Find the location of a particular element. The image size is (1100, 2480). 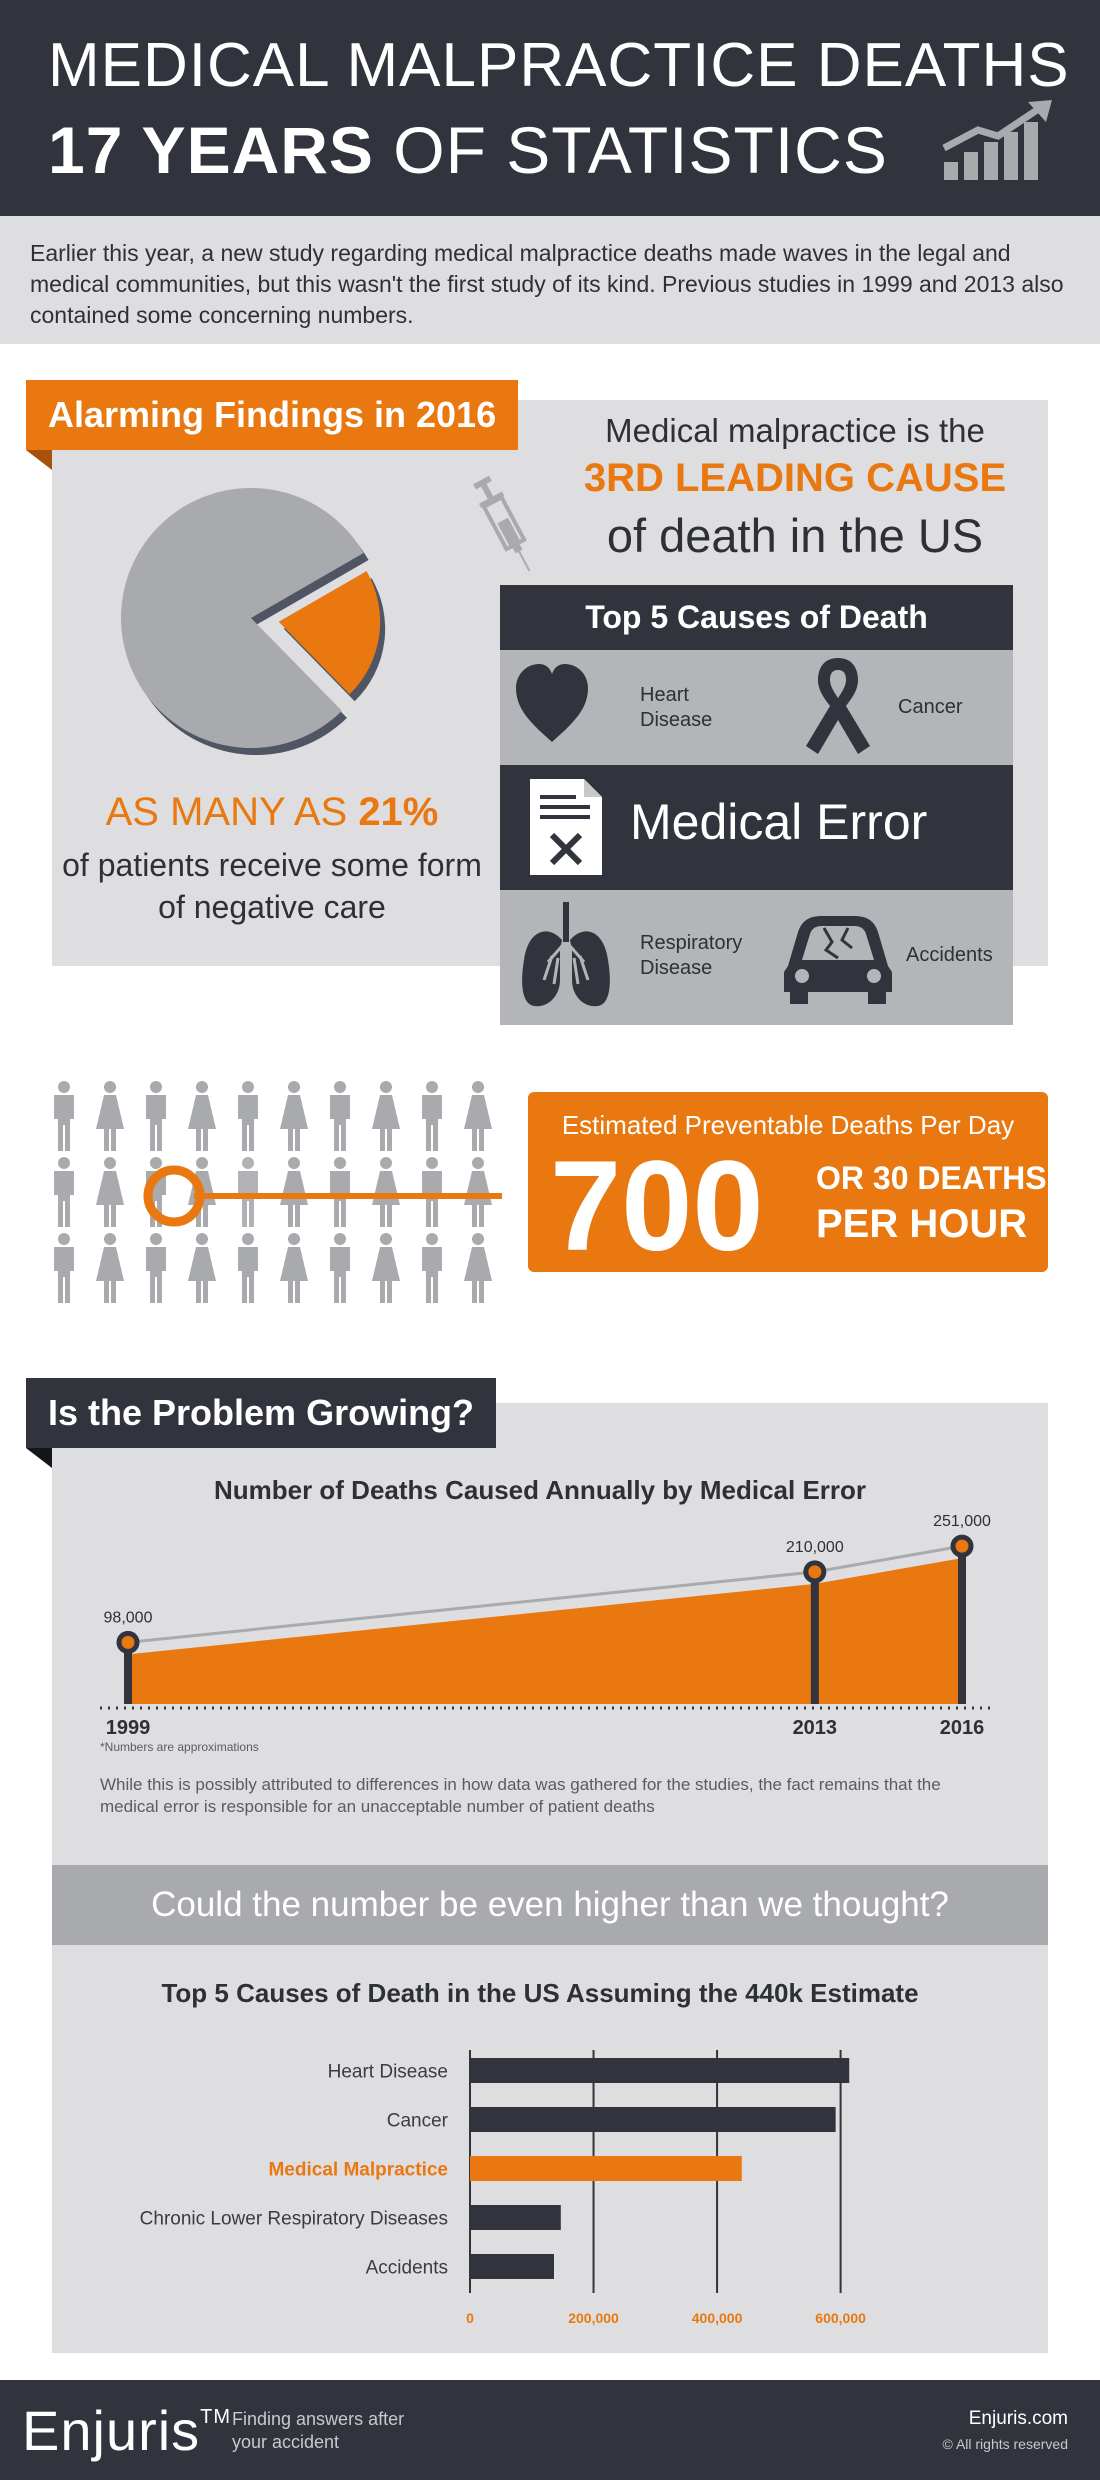

brand-logo: EnjurisTM is located at coordinates (126, 2430).